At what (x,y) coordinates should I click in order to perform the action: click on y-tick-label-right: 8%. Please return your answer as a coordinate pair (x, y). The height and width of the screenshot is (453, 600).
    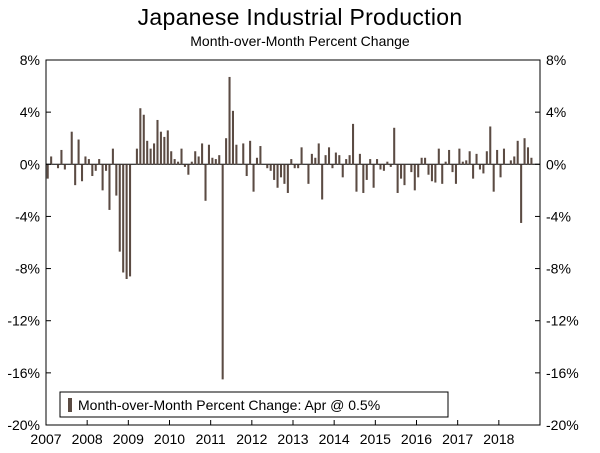
    Looking at the image, I should click on (556, 60).